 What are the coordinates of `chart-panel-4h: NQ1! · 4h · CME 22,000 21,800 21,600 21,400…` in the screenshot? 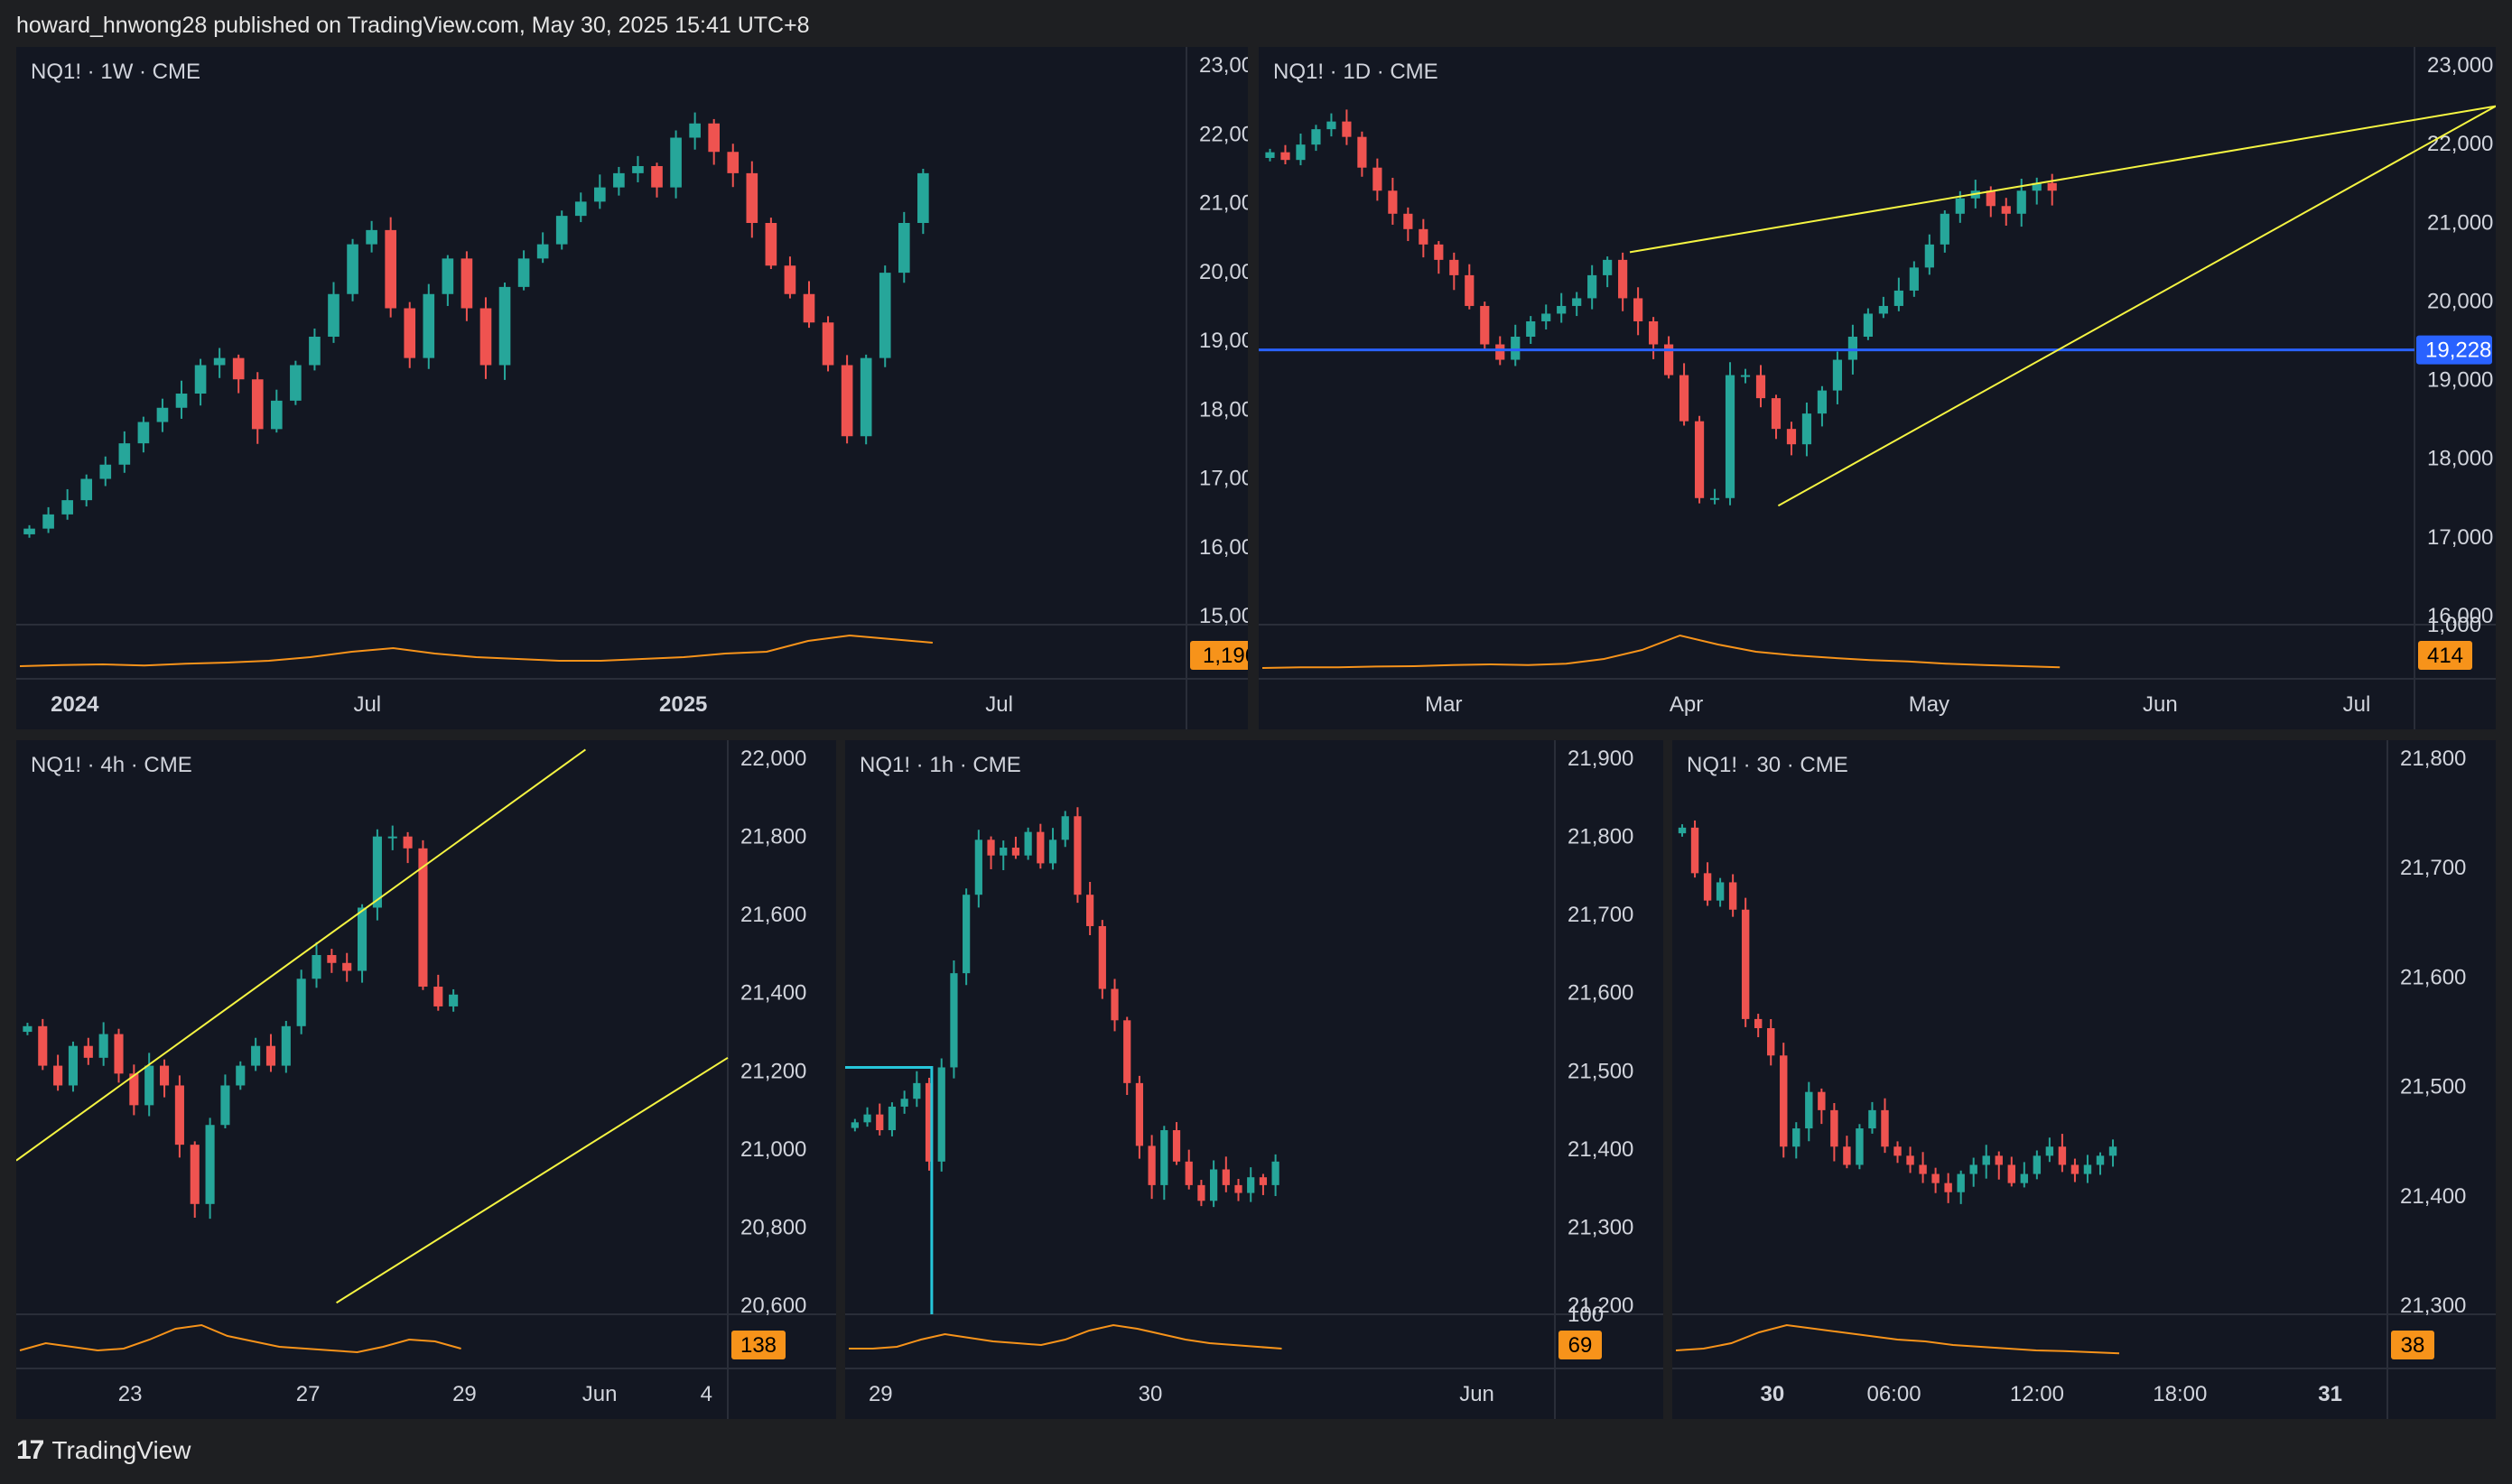 It's located at (426, 1080).